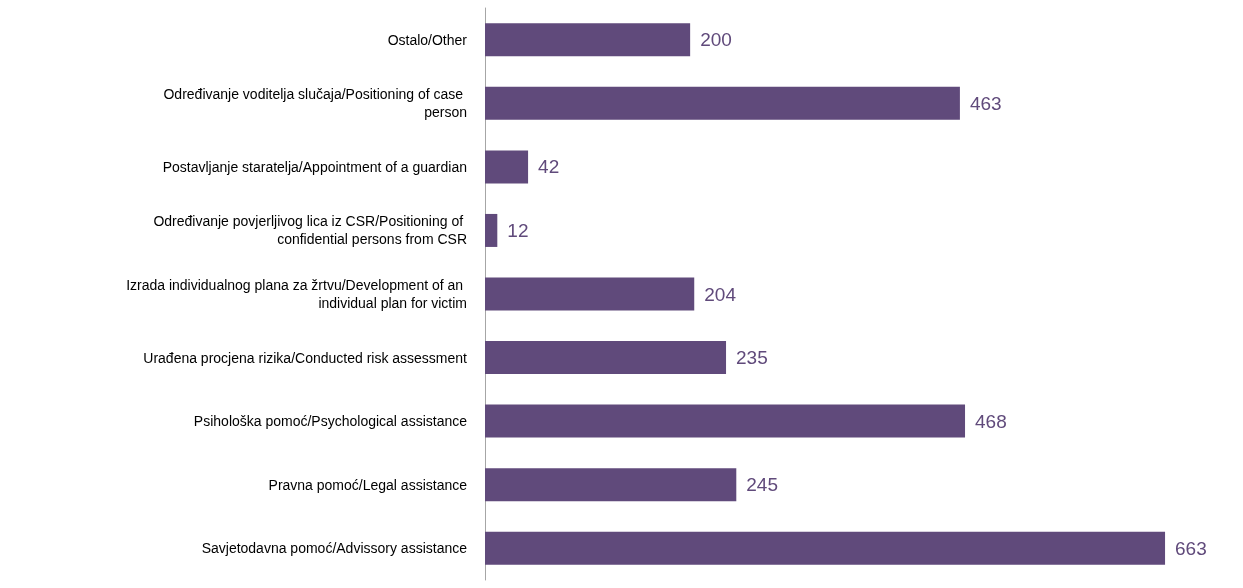 Image resolution: width=1243 pixels, height=588 pixels. I want to click on data-label: 468, so click(991, 421).